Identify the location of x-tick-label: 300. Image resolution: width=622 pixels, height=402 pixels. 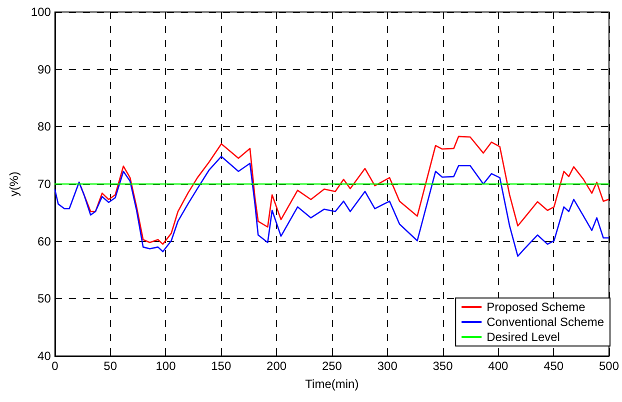
(387, 366).